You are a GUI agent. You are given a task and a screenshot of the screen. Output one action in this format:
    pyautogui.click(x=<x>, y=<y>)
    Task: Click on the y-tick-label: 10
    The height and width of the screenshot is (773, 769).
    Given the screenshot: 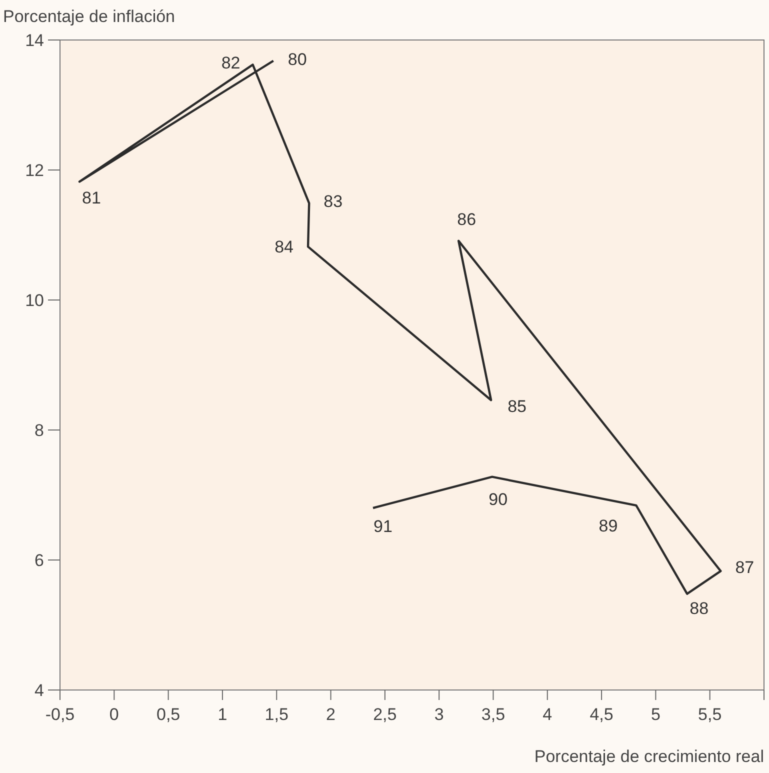 What is the action you would take?
    pyautogui.click(x=34, y=300)
    